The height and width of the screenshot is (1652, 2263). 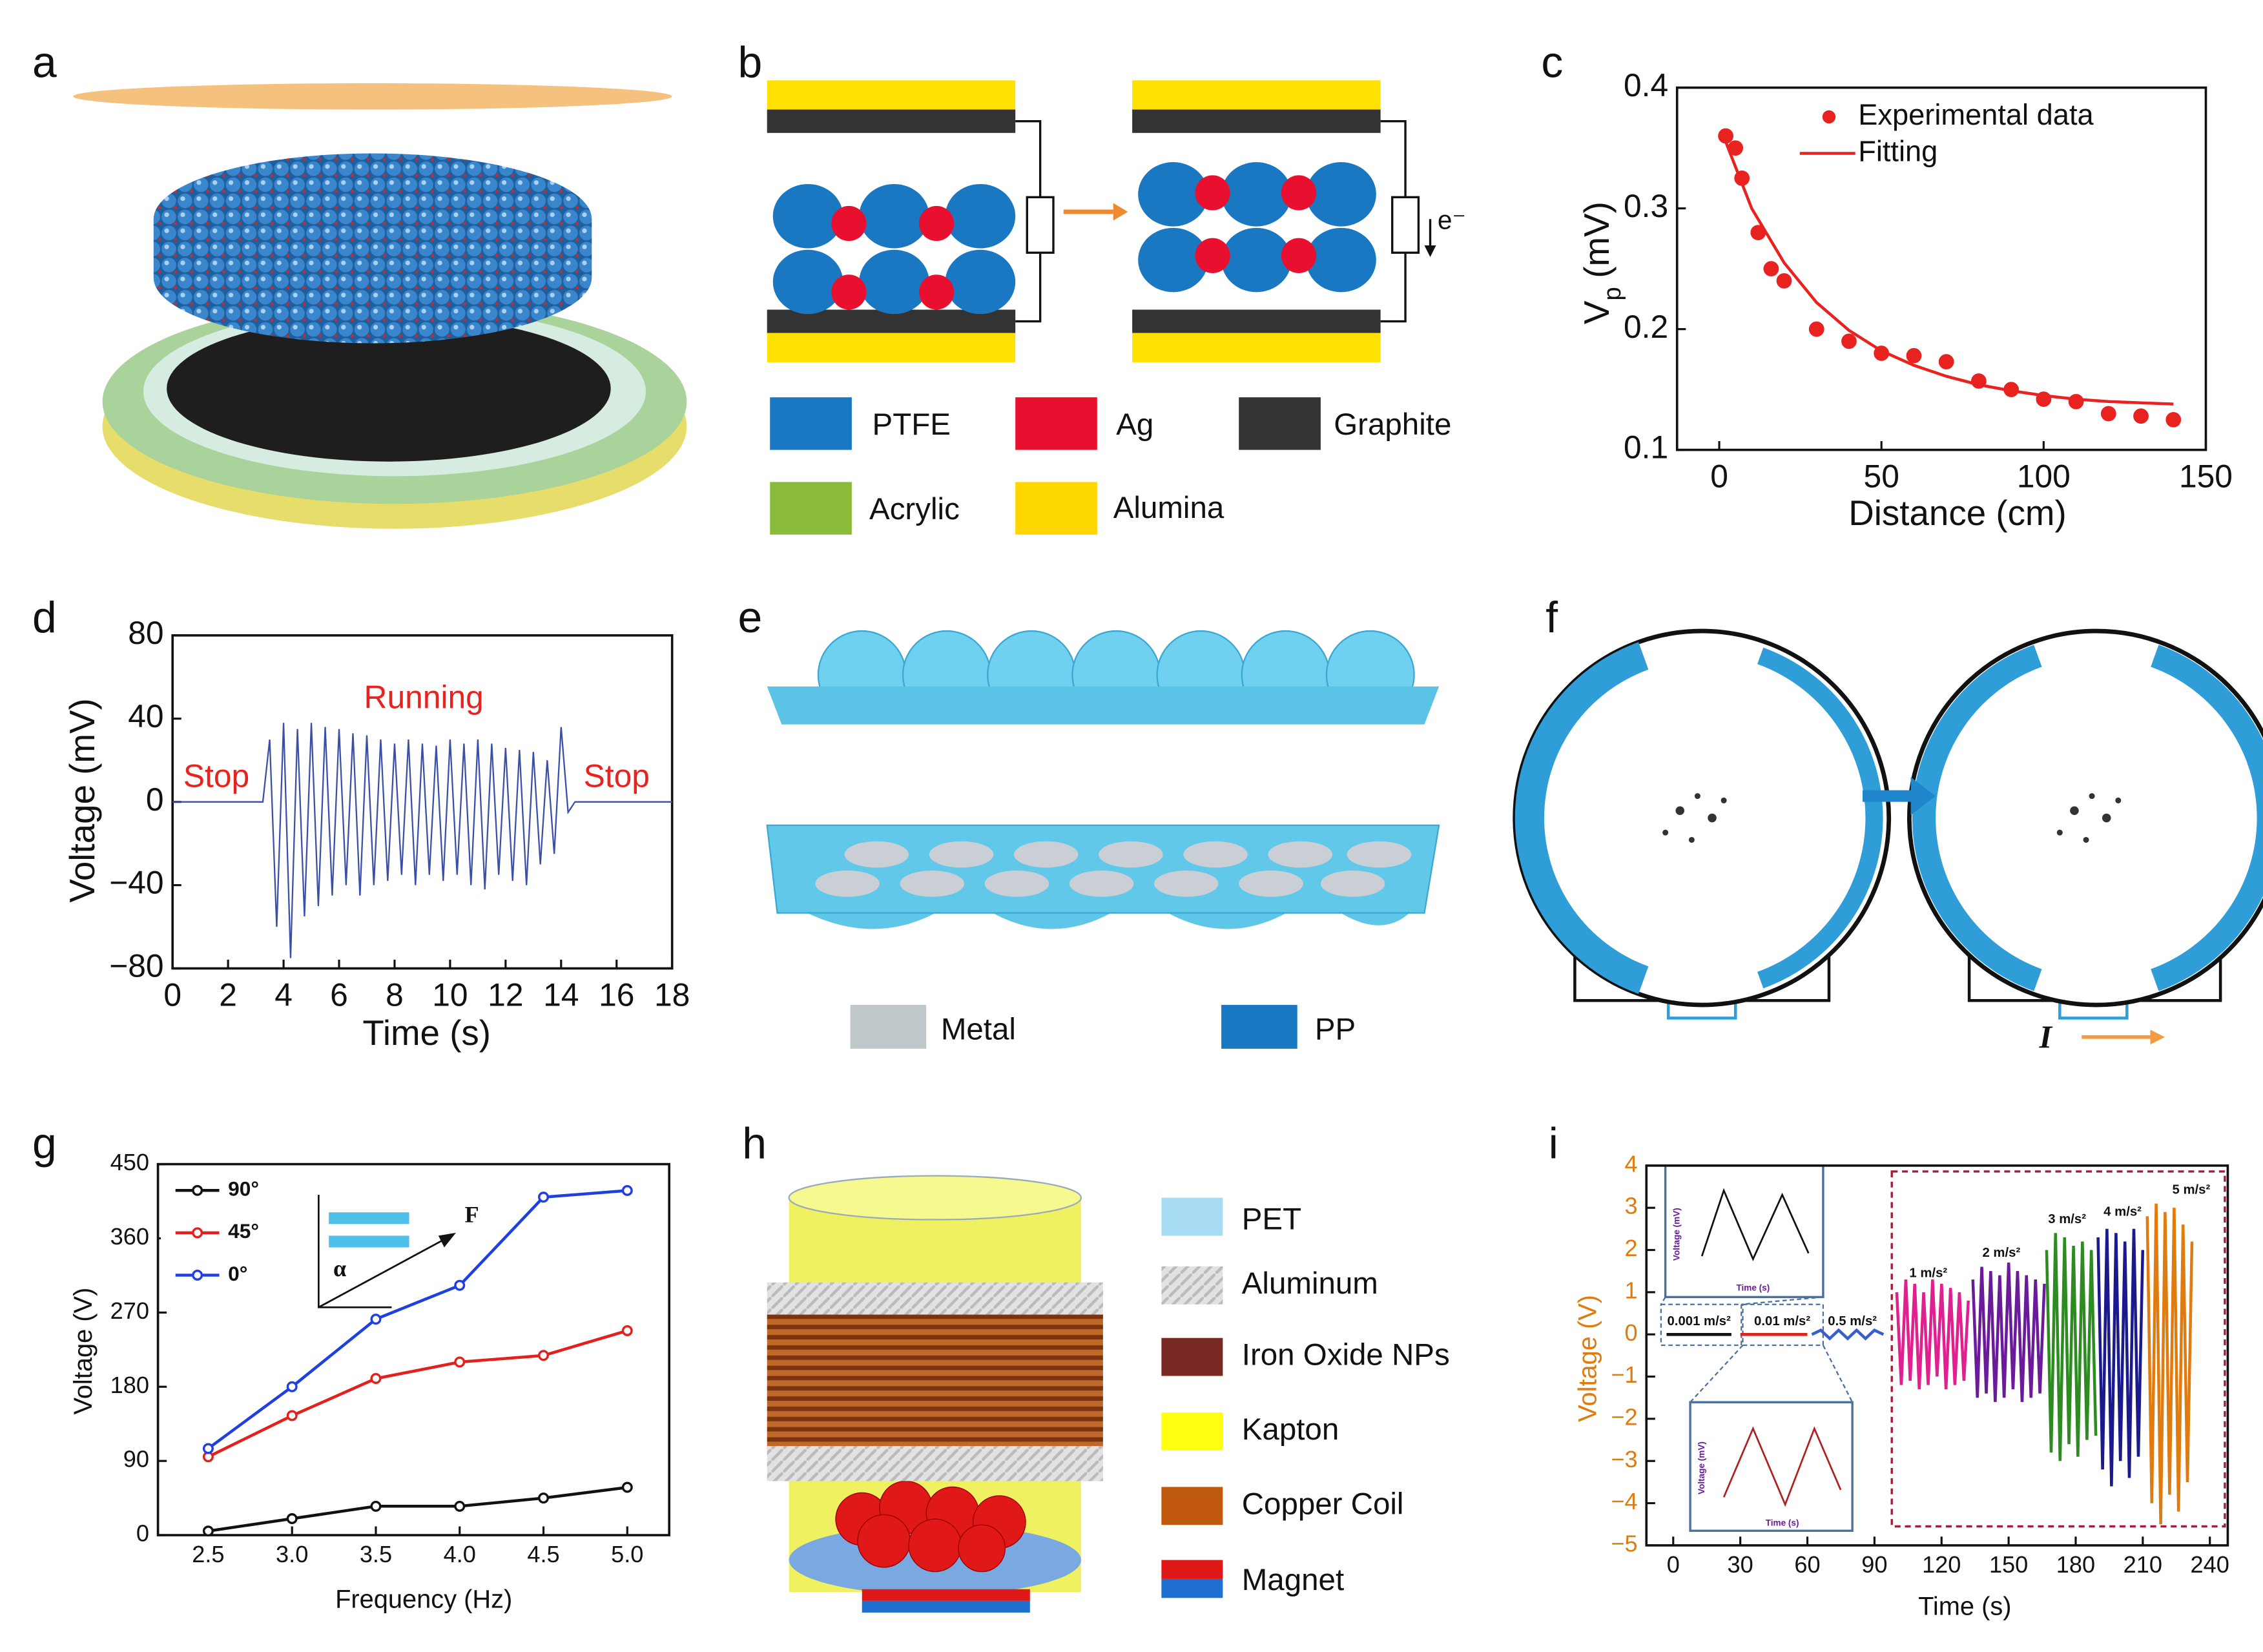 I want to click on legend-label: PP, so click(x=1336, y=1029).